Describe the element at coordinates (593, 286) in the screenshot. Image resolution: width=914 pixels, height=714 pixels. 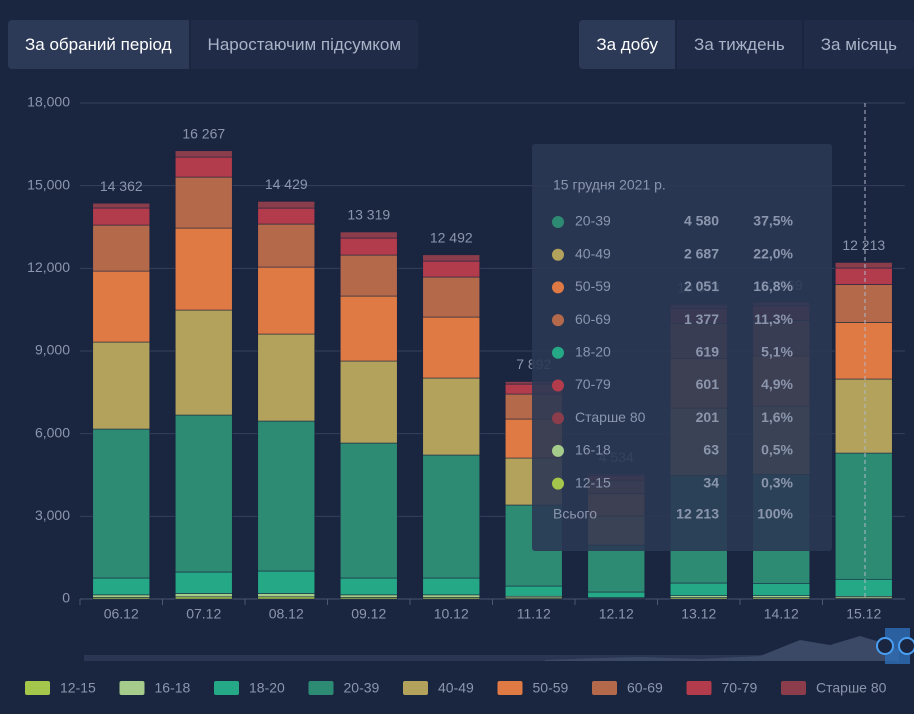
I see `tooltip-name: 50-59` at that location.